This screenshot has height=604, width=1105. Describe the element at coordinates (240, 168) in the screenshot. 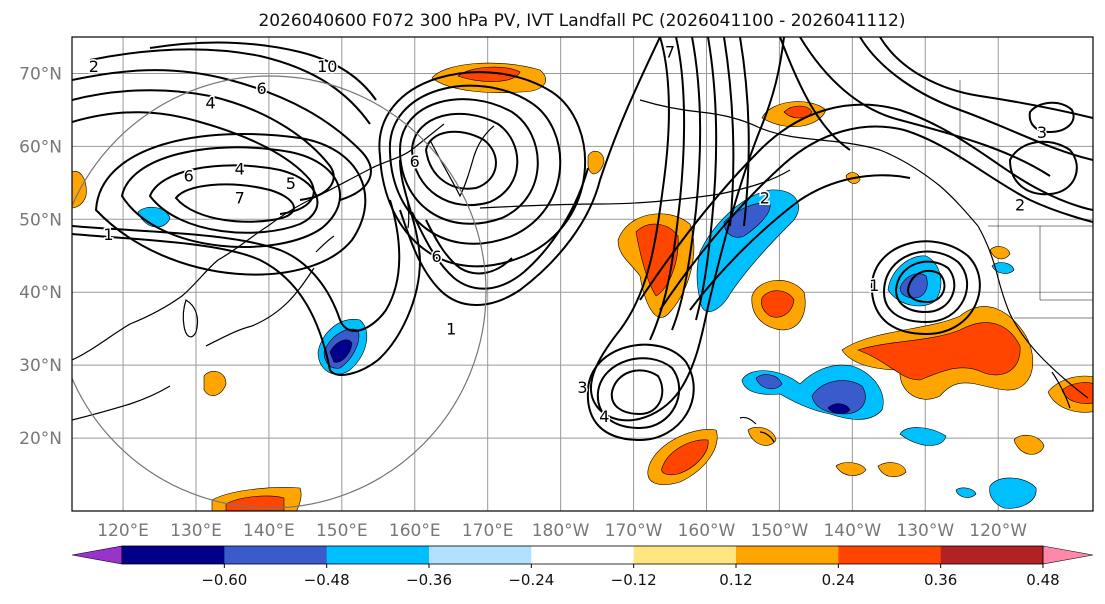

I see `contour-label: 4` at that location.